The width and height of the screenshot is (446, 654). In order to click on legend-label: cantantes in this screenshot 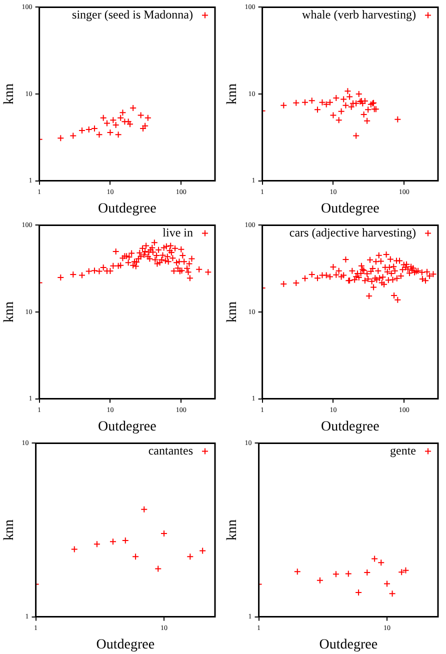, I will do `click(171, 450)`.